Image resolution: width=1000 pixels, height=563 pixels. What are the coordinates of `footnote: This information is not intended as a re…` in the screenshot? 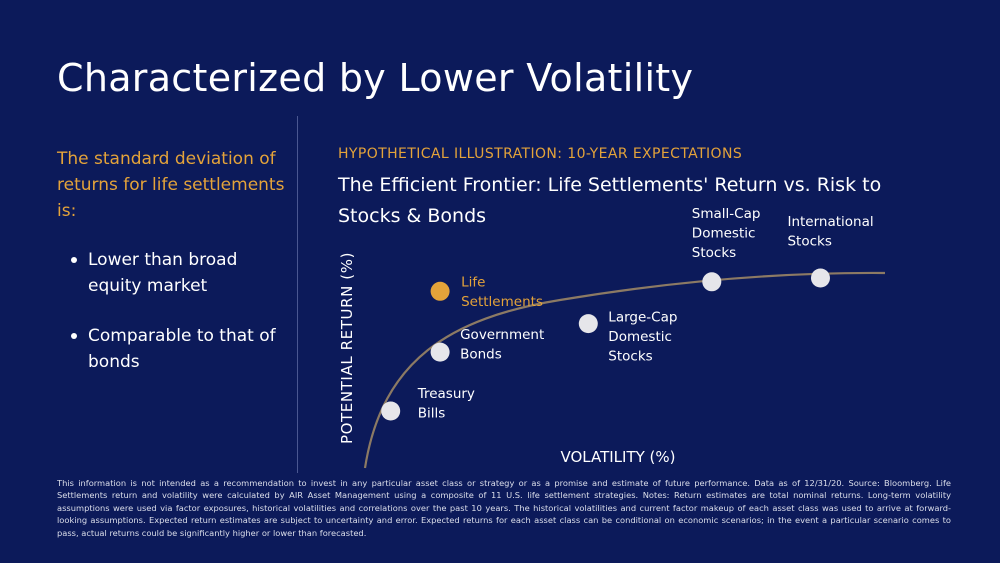 It's located at (504, 508).